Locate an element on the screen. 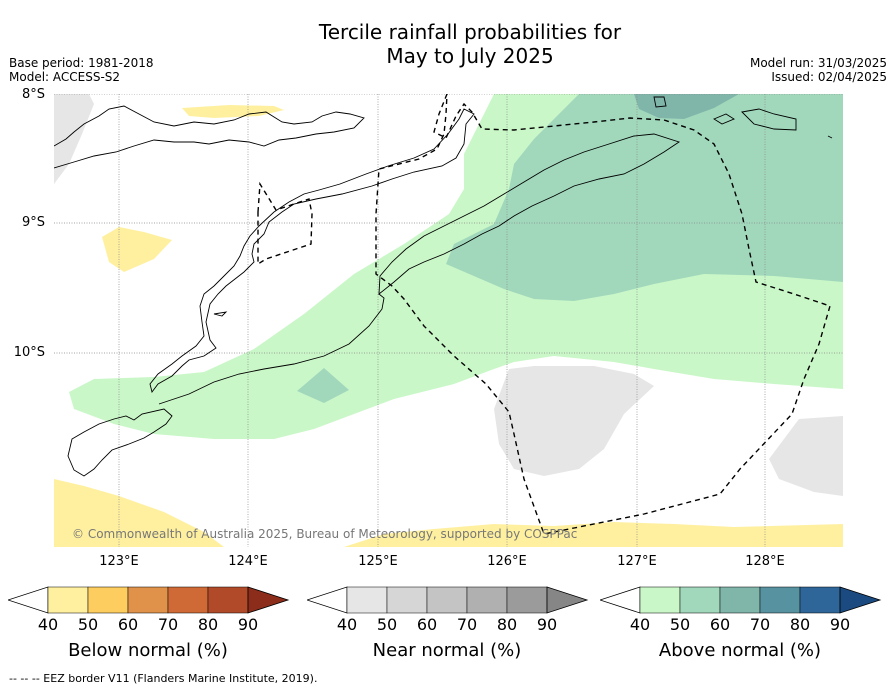  near-tick-80: 80 is located at coordinates (507, 624).